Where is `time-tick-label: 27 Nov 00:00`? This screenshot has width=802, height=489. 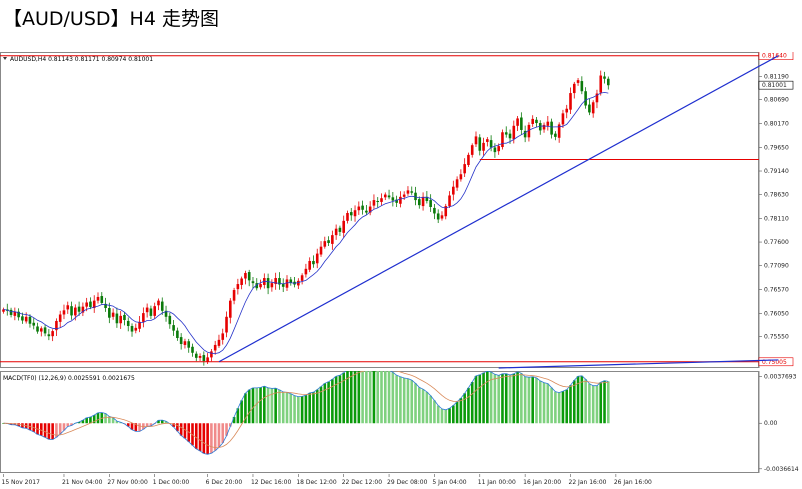 time-tick-label: 27 Nov 00:00 is located at coordinates (127, 482).